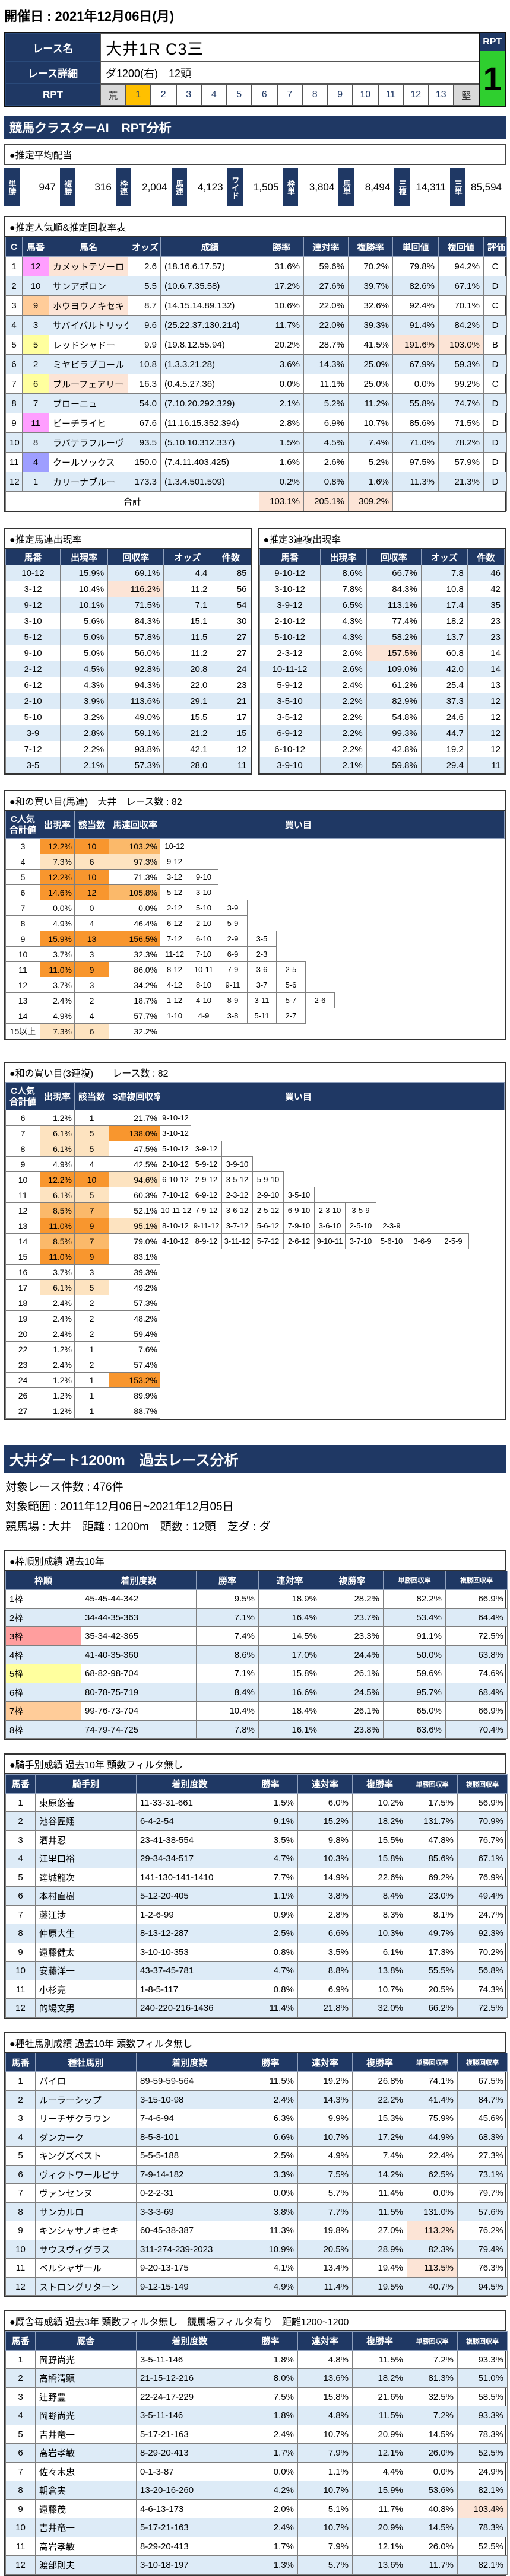  I want to click on cell: 65.0%, so click(414, 1711).